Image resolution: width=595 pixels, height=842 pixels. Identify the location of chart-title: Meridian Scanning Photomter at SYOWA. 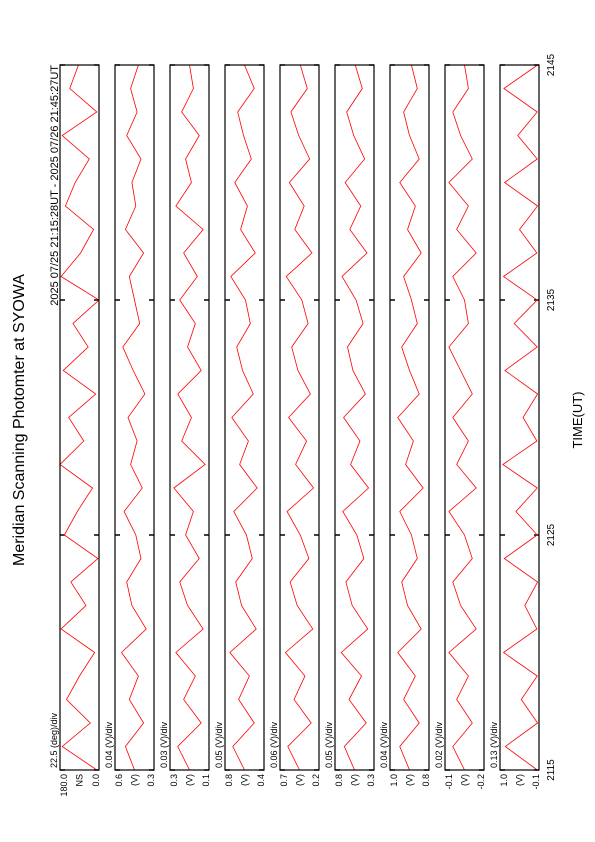
(19, 420).